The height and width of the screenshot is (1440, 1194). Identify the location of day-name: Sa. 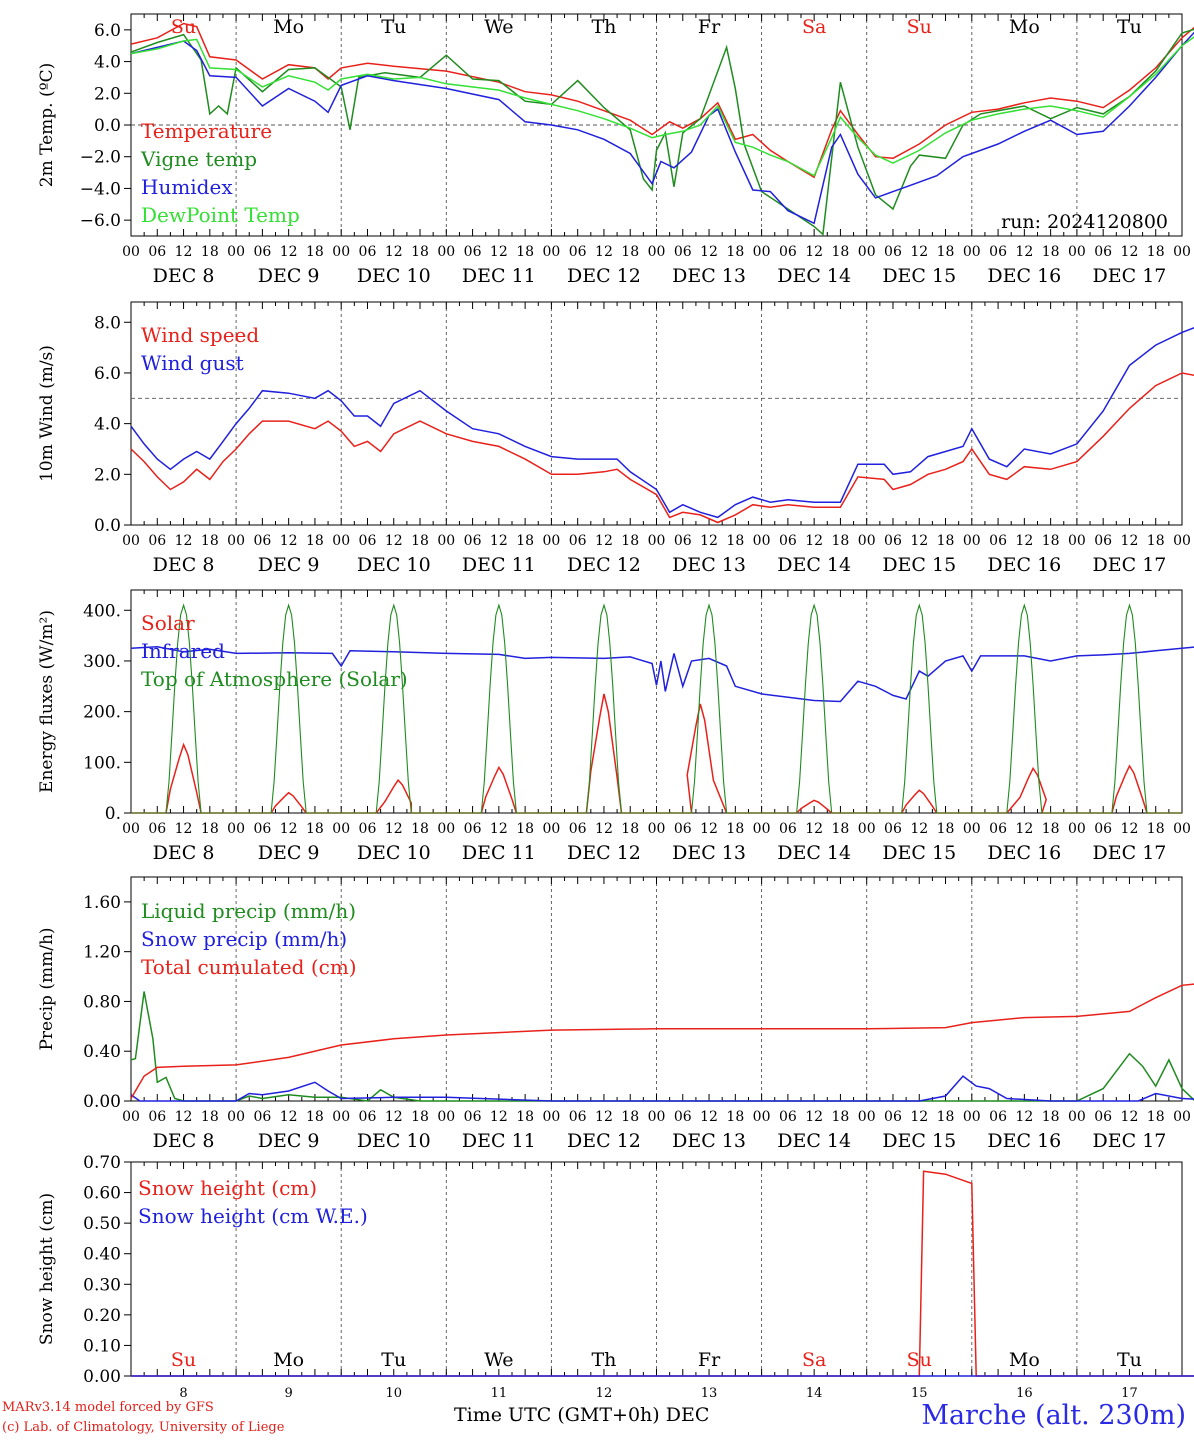
(814, 1360).